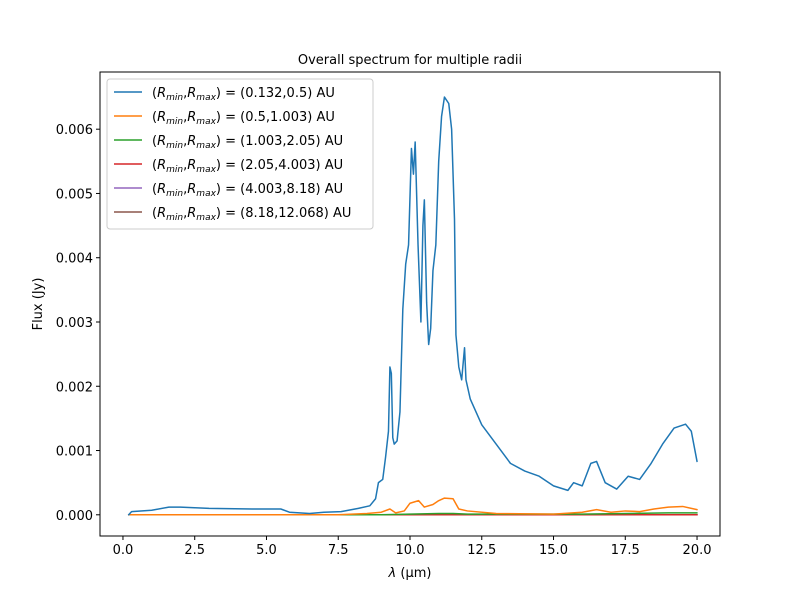 This screenshot has width=800, height=600. What do you see at coordinates (74, 452) in the screenshot?
I see `y-tick-label: 0.001` at bounding box center [74, 452].